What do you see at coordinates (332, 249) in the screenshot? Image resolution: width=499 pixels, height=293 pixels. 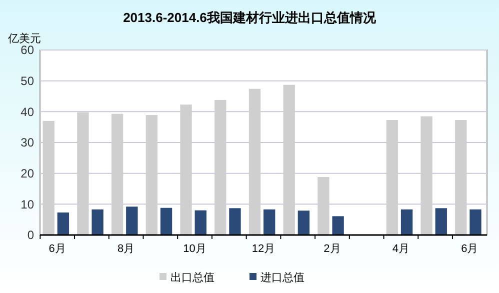 I see `x-tick-label: 2月` at bounding box center [332, 249].